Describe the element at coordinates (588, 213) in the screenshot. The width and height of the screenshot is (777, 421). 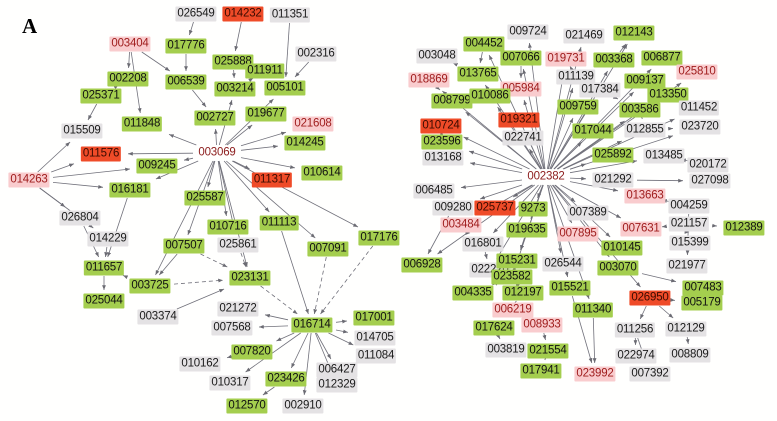
I see `graph-node-007389: 007389` at that location.